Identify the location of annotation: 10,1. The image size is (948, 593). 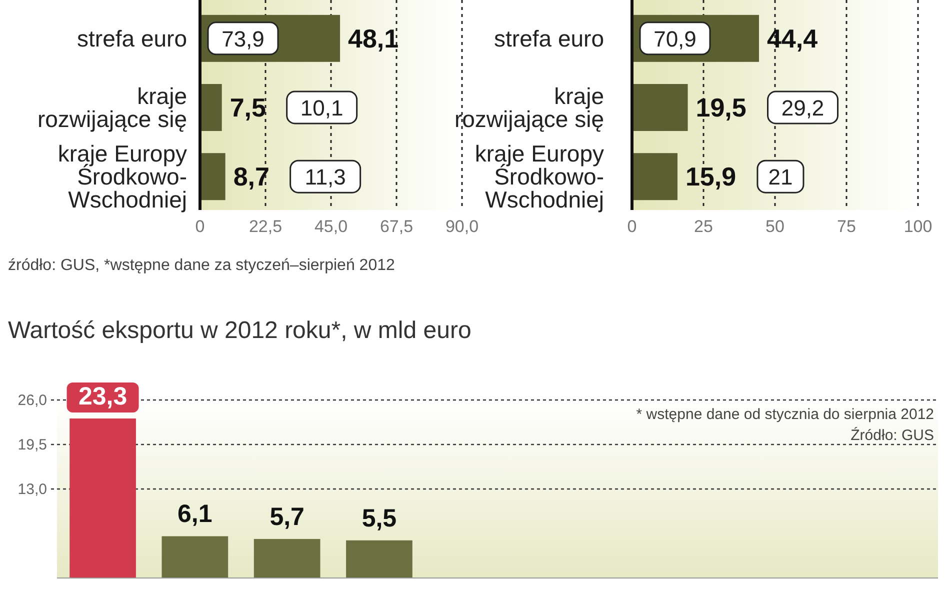
(322, 108).